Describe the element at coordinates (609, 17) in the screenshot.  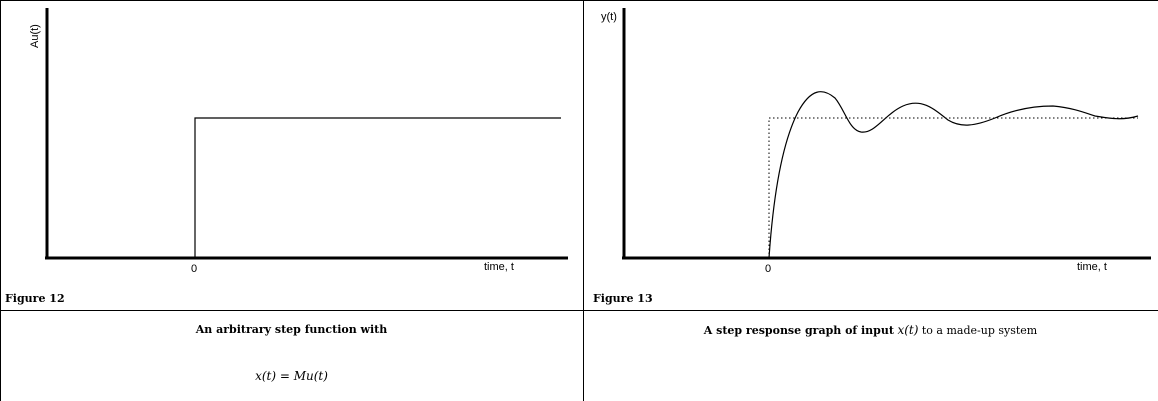
I see `y-axis-label: y(t)` at that location.